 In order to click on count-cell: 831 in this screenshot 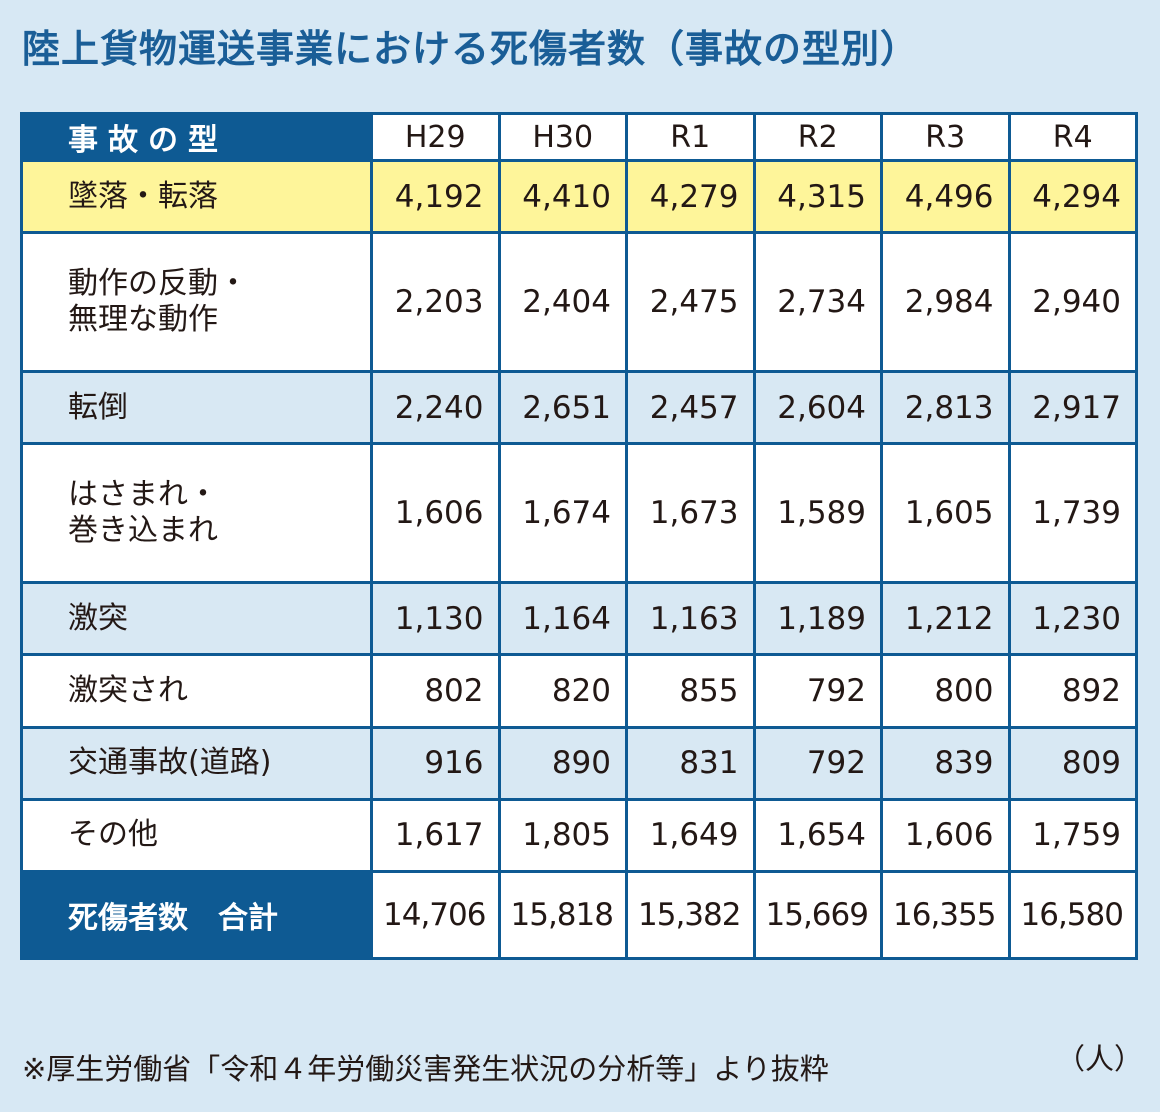, I will do `click(690, 763)`.